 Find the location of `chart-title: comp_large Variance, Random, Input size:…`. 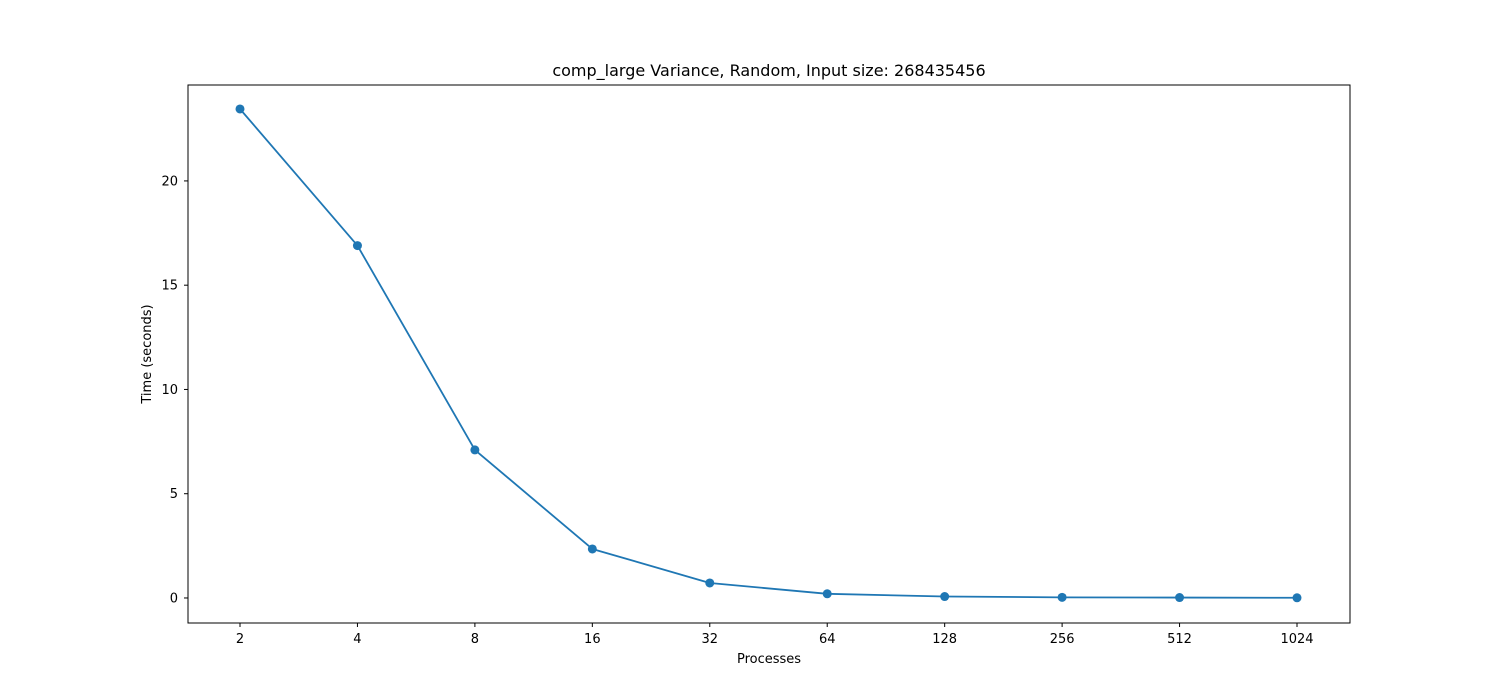

chart-title: comp_large Variance, Random, Input size:… is located at coordinates (768, 71).